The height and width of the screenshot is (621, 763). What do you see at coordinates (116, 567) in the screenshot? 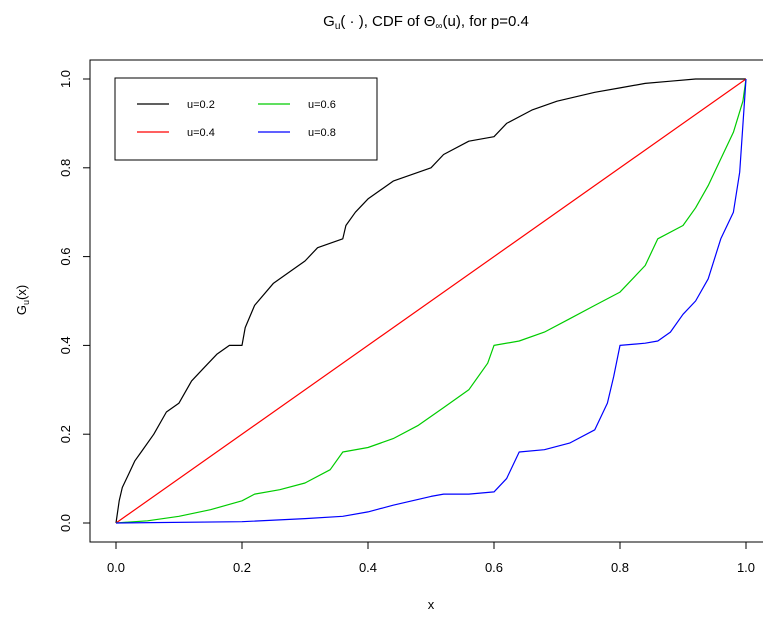
I see `x-tick-label: 0.0` at bounding box center [116, 567].